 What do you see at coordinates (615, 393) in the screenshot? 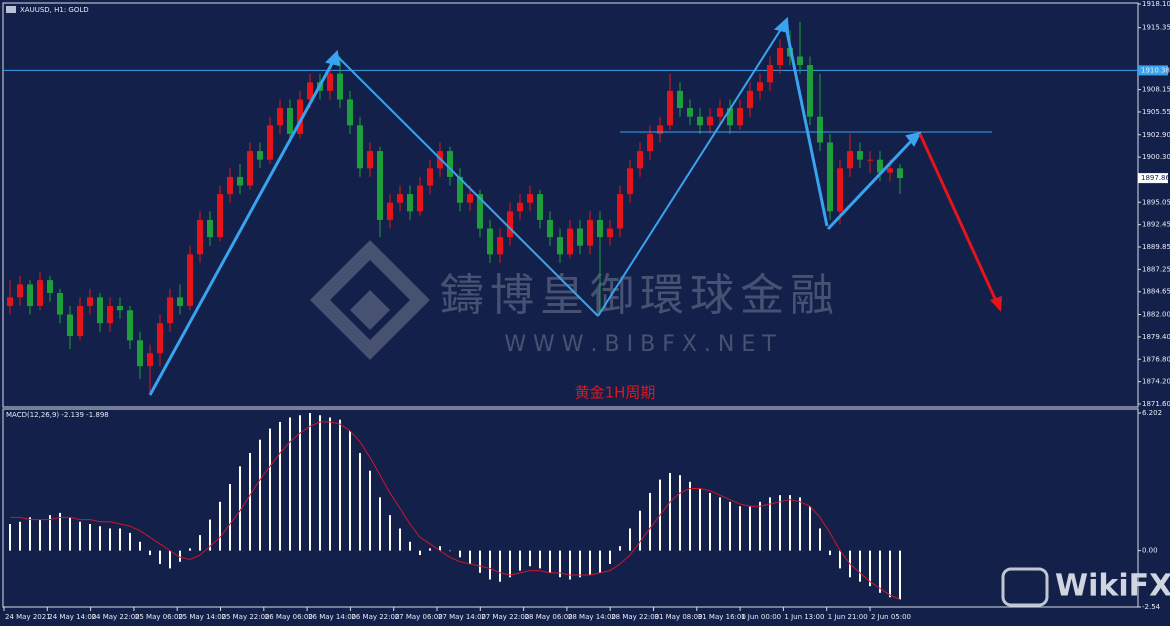
I see `annotation: 黄金1H周期` at bounding box center [615, 393].